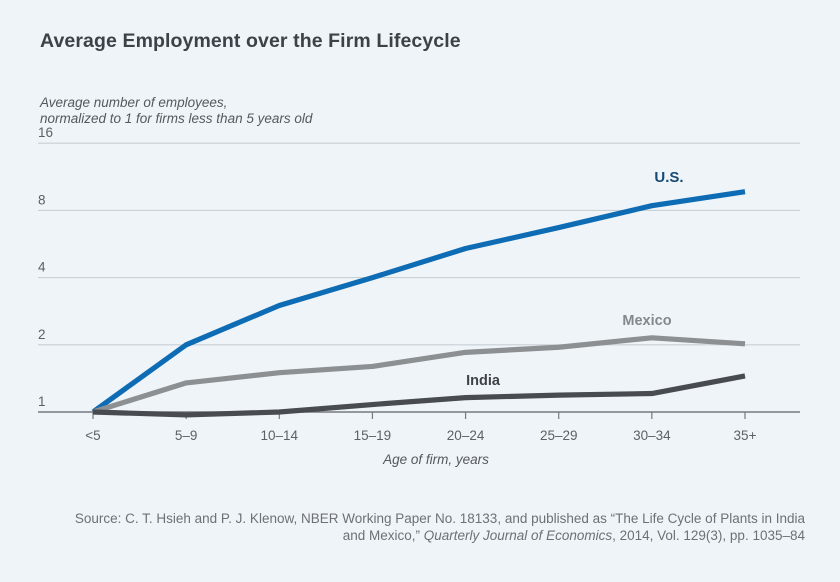  Describe the element at coordinates (42, 401) in the screenshot. I see `y-tick-label-1: 1` at that location.